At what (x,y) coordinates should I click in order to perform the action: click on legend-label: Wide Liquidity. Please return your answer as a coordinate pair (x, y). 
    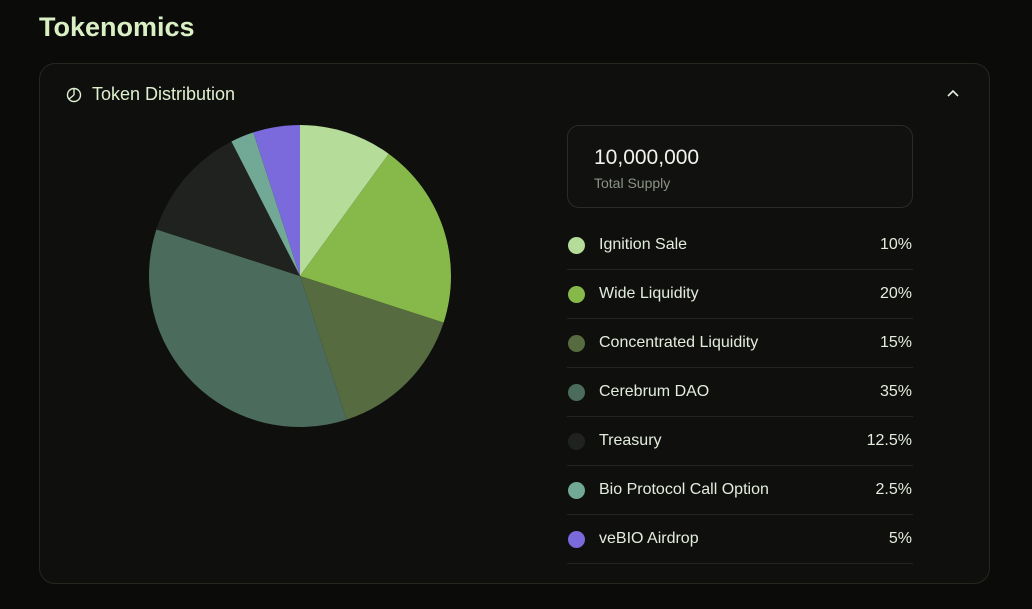
    Looking at the image, I should click on (649, 293).